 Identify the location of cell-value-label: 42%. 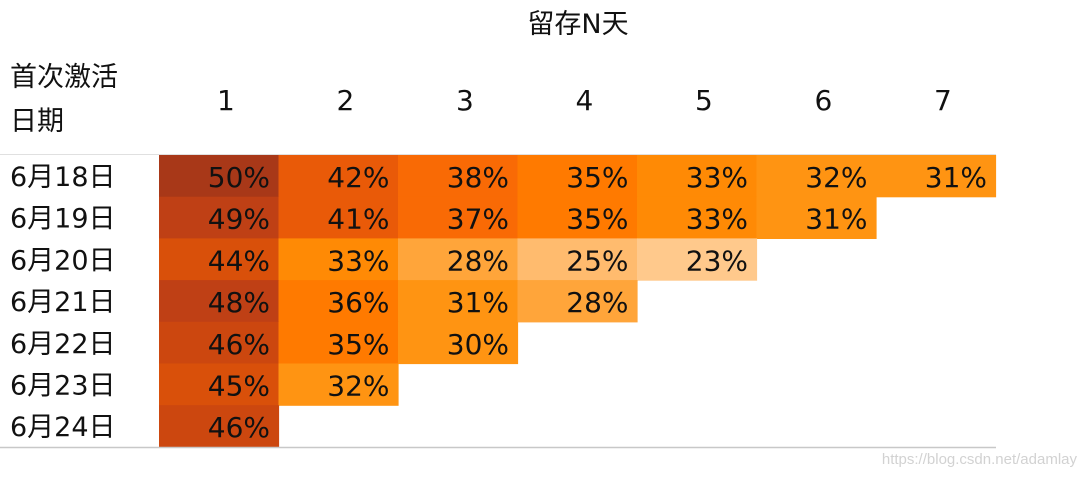
(358, 177).